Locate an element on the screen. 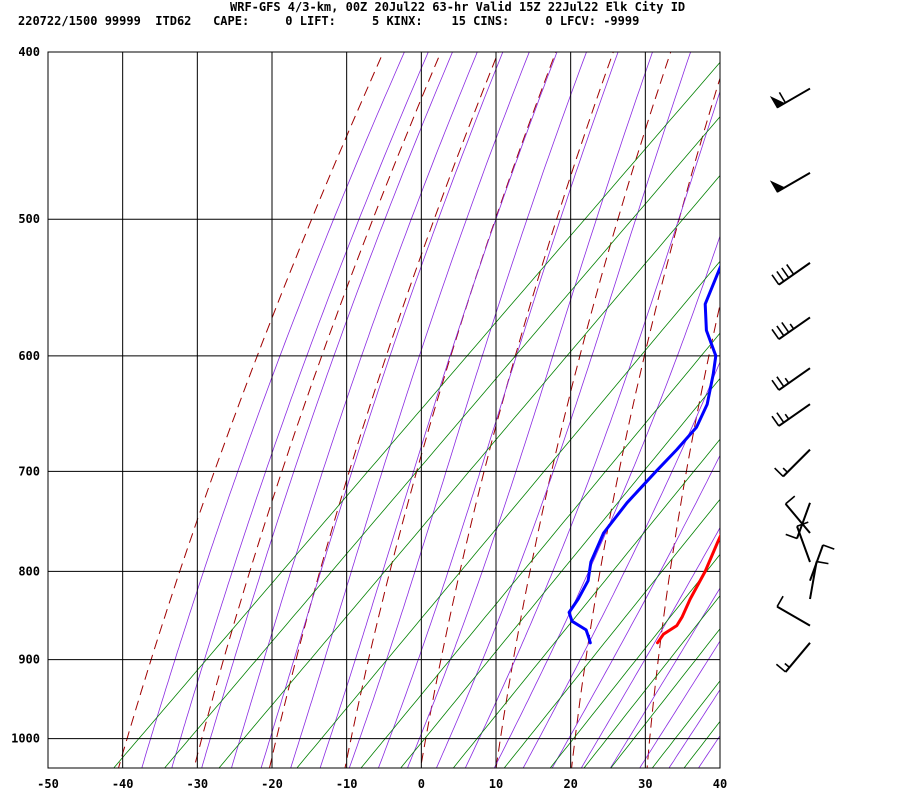 The image size is (900, 800). x-tick-label: -10 is located at coordinates (347, 784).